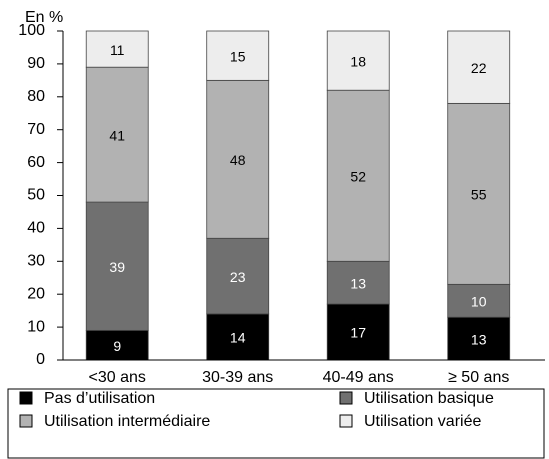 This screenshot has height=459, width=549. Describe the element at coordinates (36, 228) in the screenshot. I see `y-tick-label: 40` at that location.